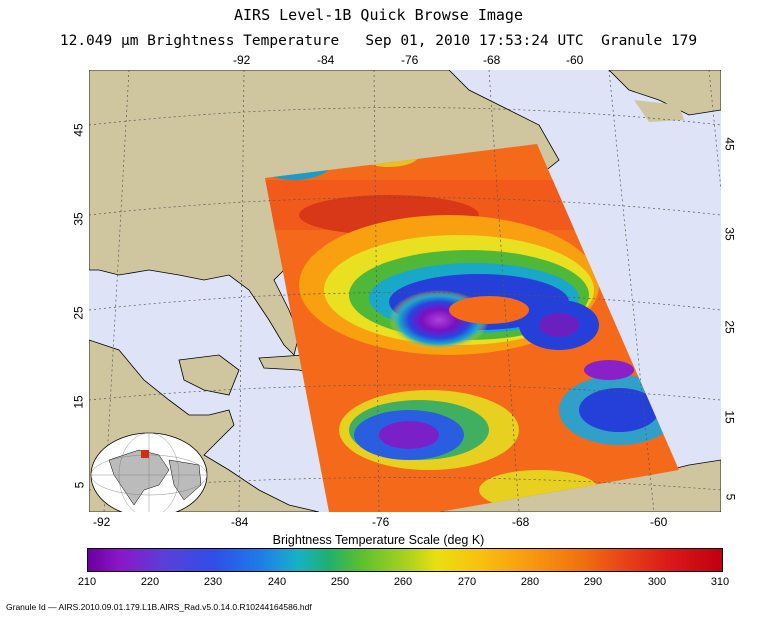 This screenshot has width=757, height=623. I want to click on lat-tick-right: 15, so click(729, 417).